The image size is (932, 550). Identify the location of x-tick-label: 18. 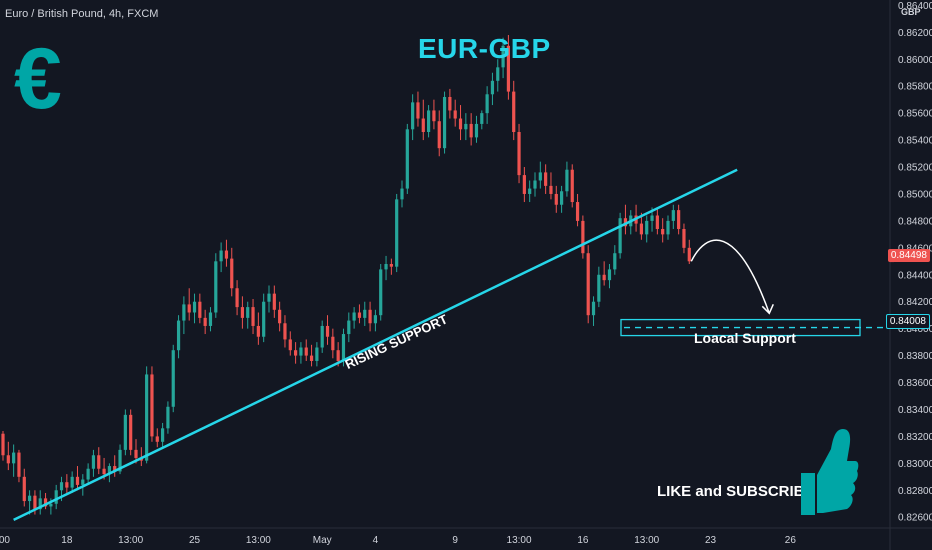
(67, 540).